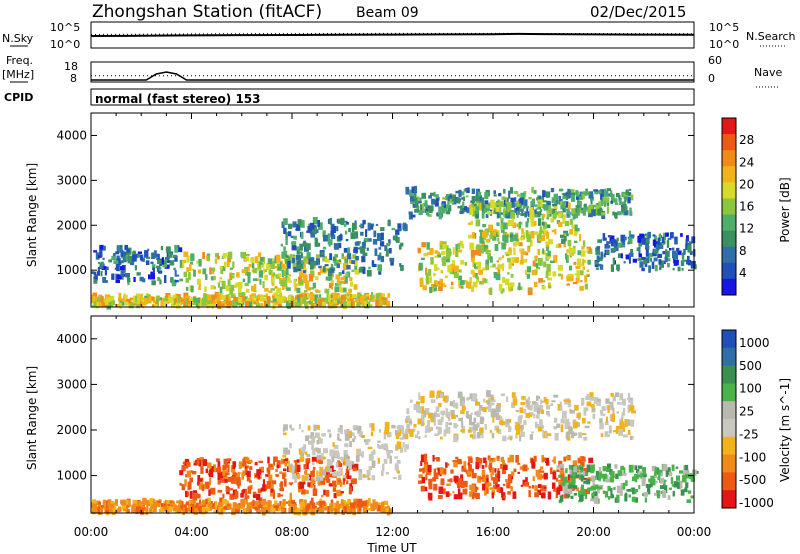 The width and height of the screenshot is (800, 554). I want to click on y-tick-label: 3000, so click(71, 180).